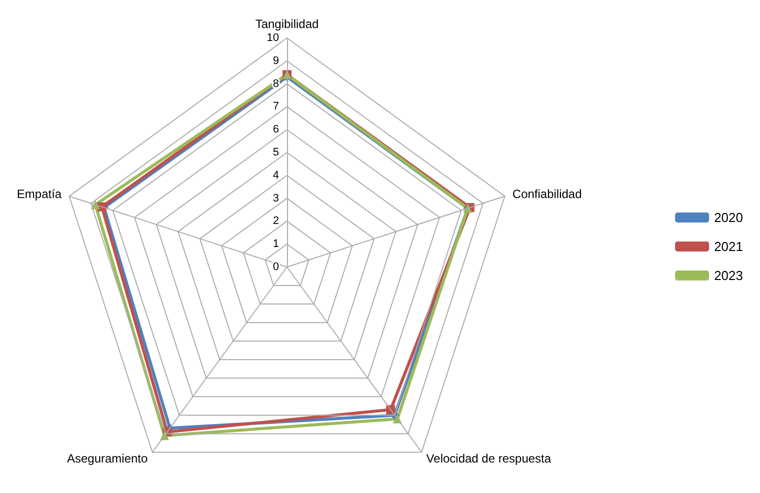  What do you see at coordinates (39, 193) in the screenshot?
I see `spoke-label: Empatía` at bounding box center [39, 193].